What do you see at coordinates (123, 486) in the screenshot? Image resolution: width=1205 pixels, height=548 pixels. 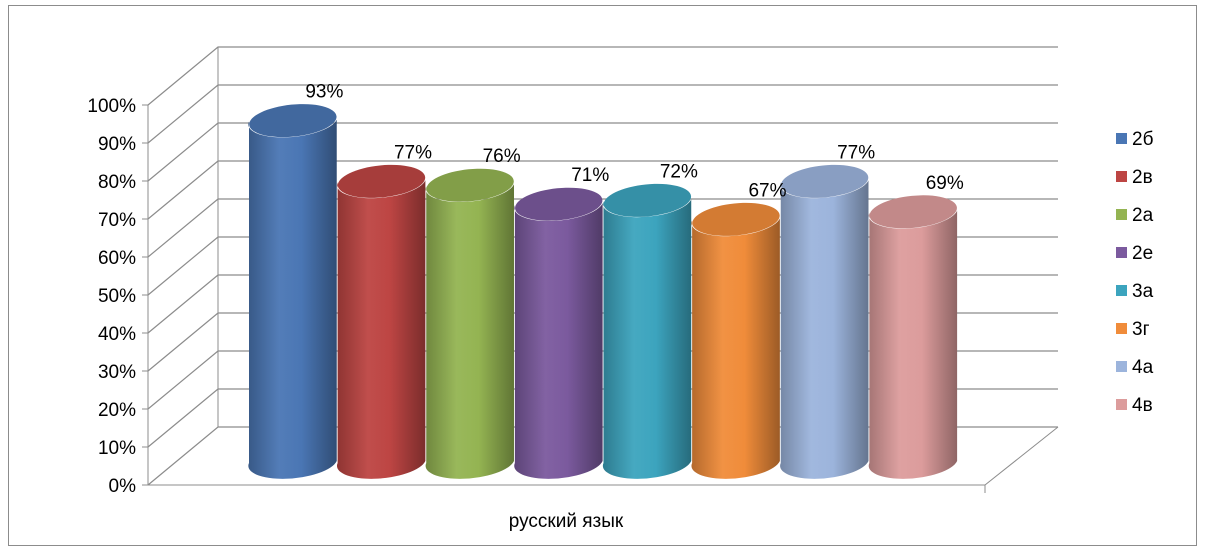 I see `y-tick-label: 0%` at bounding box center [123, 486].